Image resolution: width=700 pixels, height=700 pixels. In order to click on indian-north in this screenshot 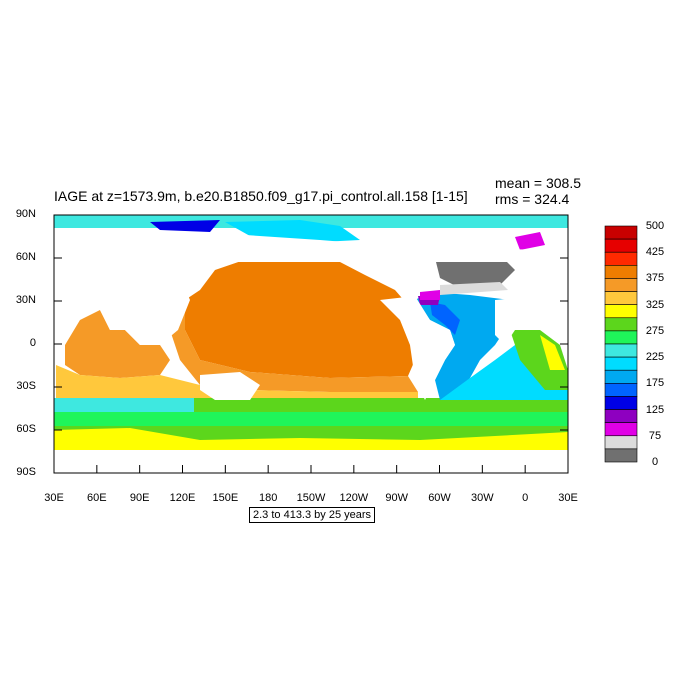, I will do `click(117, 344)`.